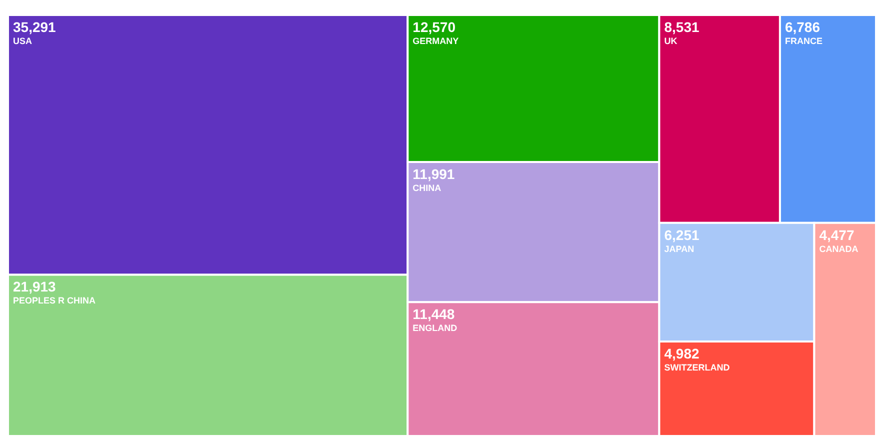 This screenshot has height=441, width=882. Describe the element at coordinates (54, 301) in the screenshot. I see `category-label: PEOPLES R CHINA` at that location.